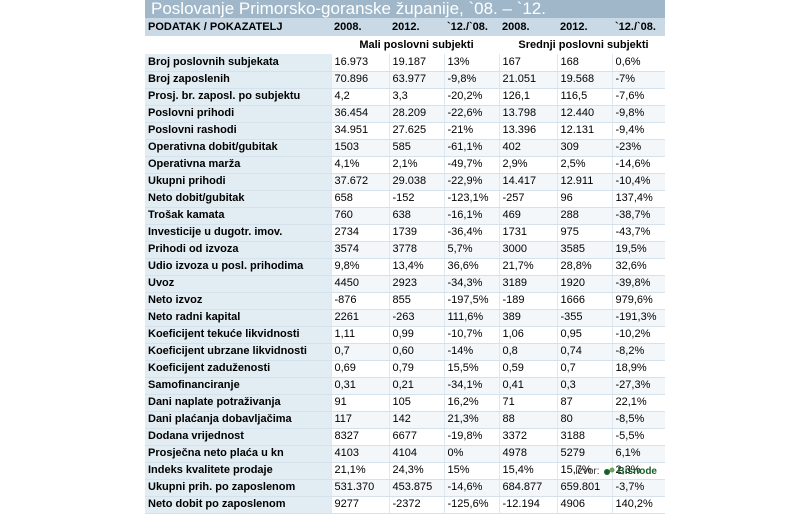 The height and width of the screenshot is (514, 800). Describe the element at coordinates (584, 199) in the screenshot. I see `table-cell: 96` at that location.